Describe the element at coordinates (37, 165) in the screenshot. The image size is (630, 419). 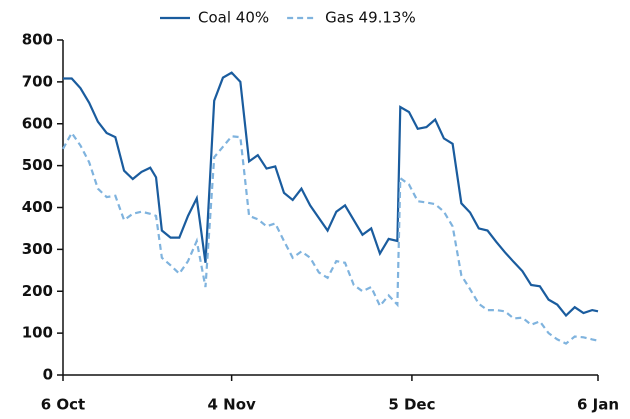
I see `y-tick-label: 500` at that location.